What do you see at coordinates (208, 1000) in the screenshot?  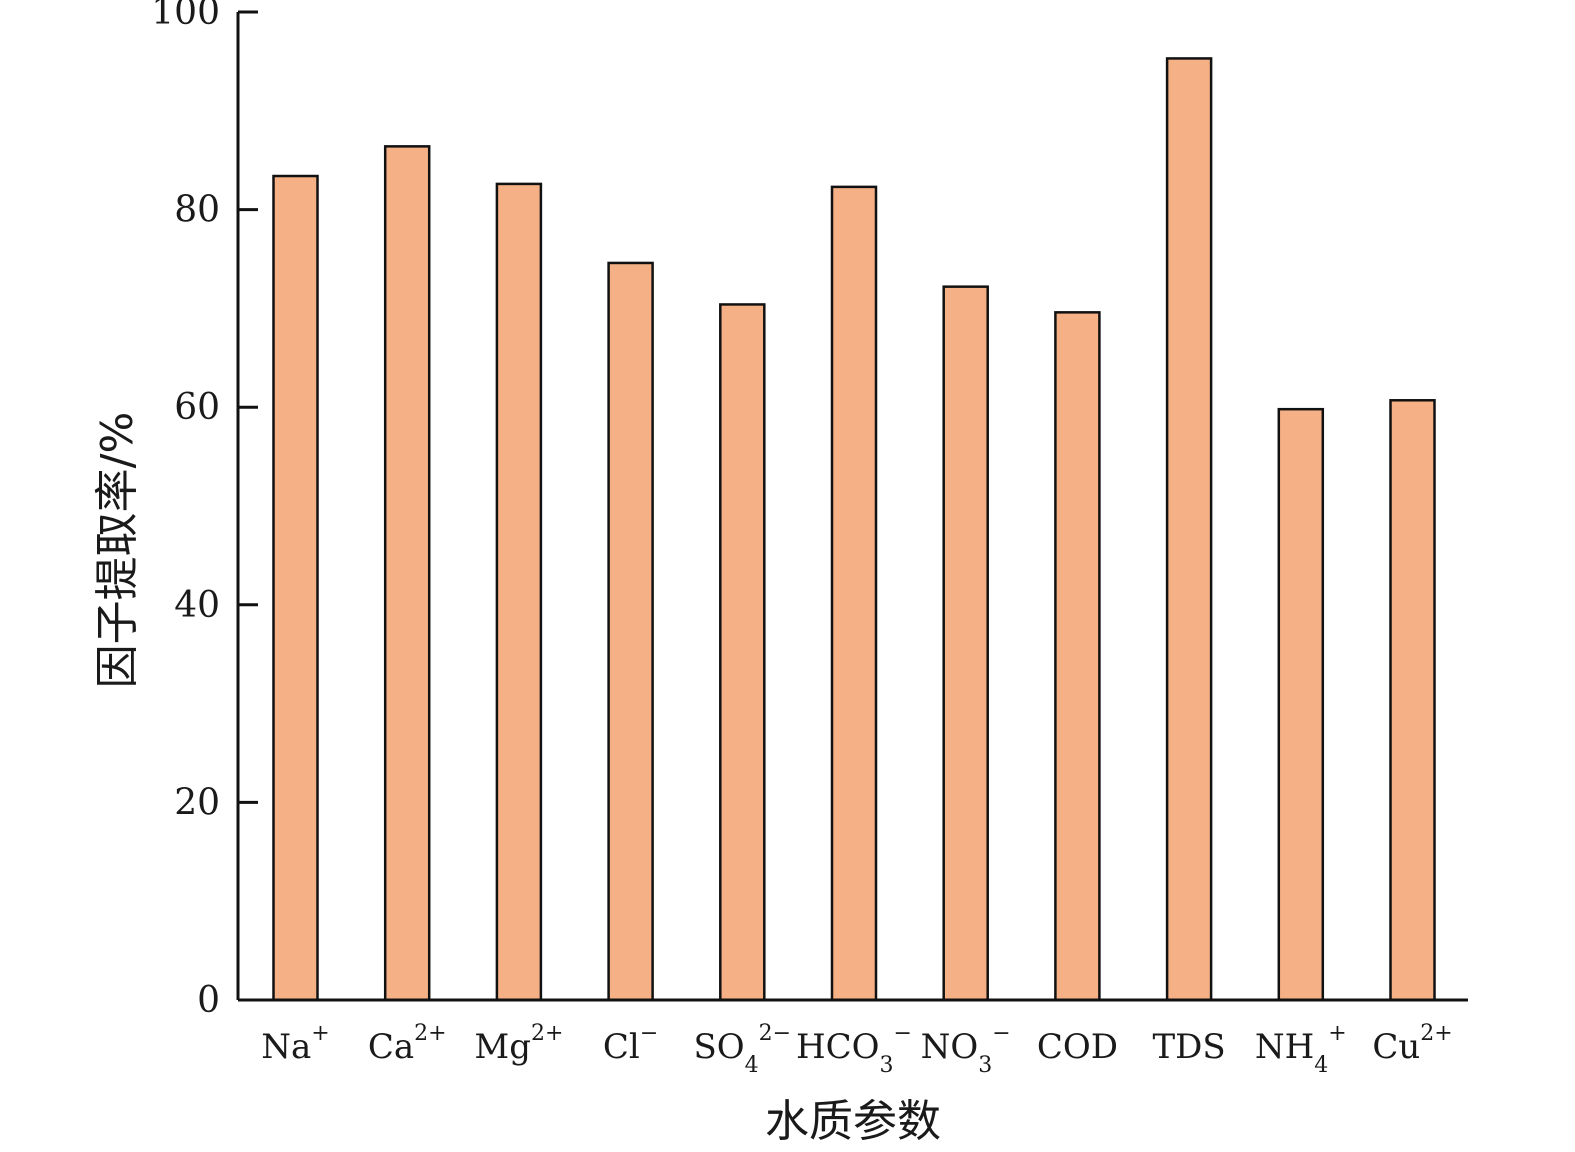 I see `y-tick-label: 0` at bounding box center [208, 1000].